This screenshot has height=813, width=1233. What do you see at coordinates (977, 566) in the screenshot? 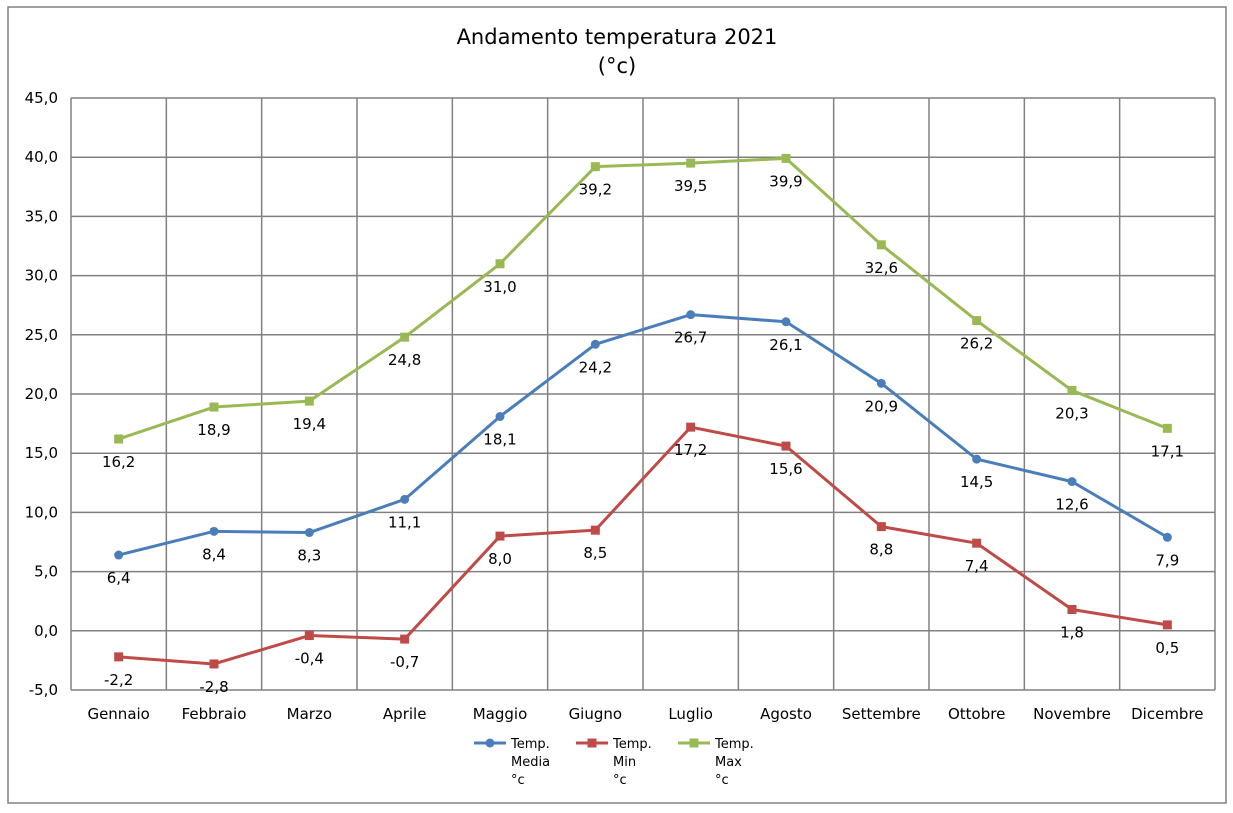
I see `data-label: 7,4` at bounding box center [977, 566].